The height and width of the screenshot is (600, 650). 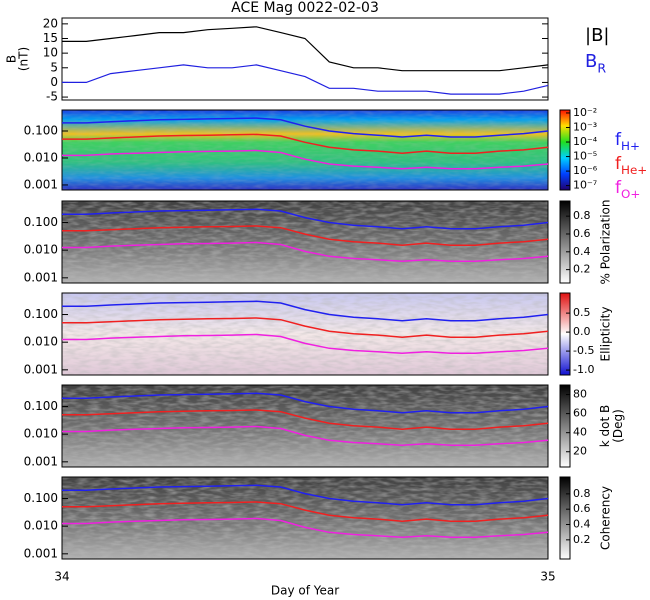 I want to click on colorbar-tick-label: 0.8, so click(x=582, y=493).